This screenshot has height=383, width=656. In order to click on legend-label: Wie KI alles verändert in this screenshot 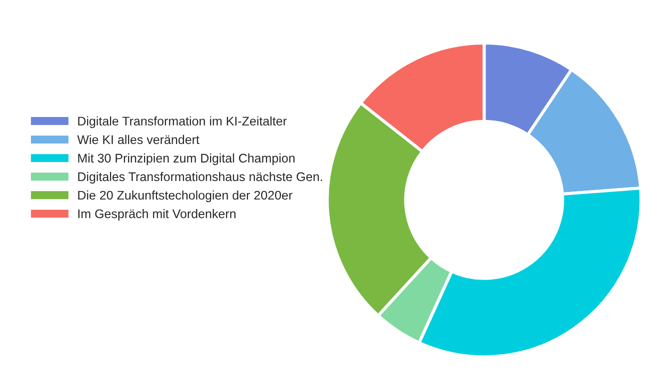, I will do `click(138, 139)`.